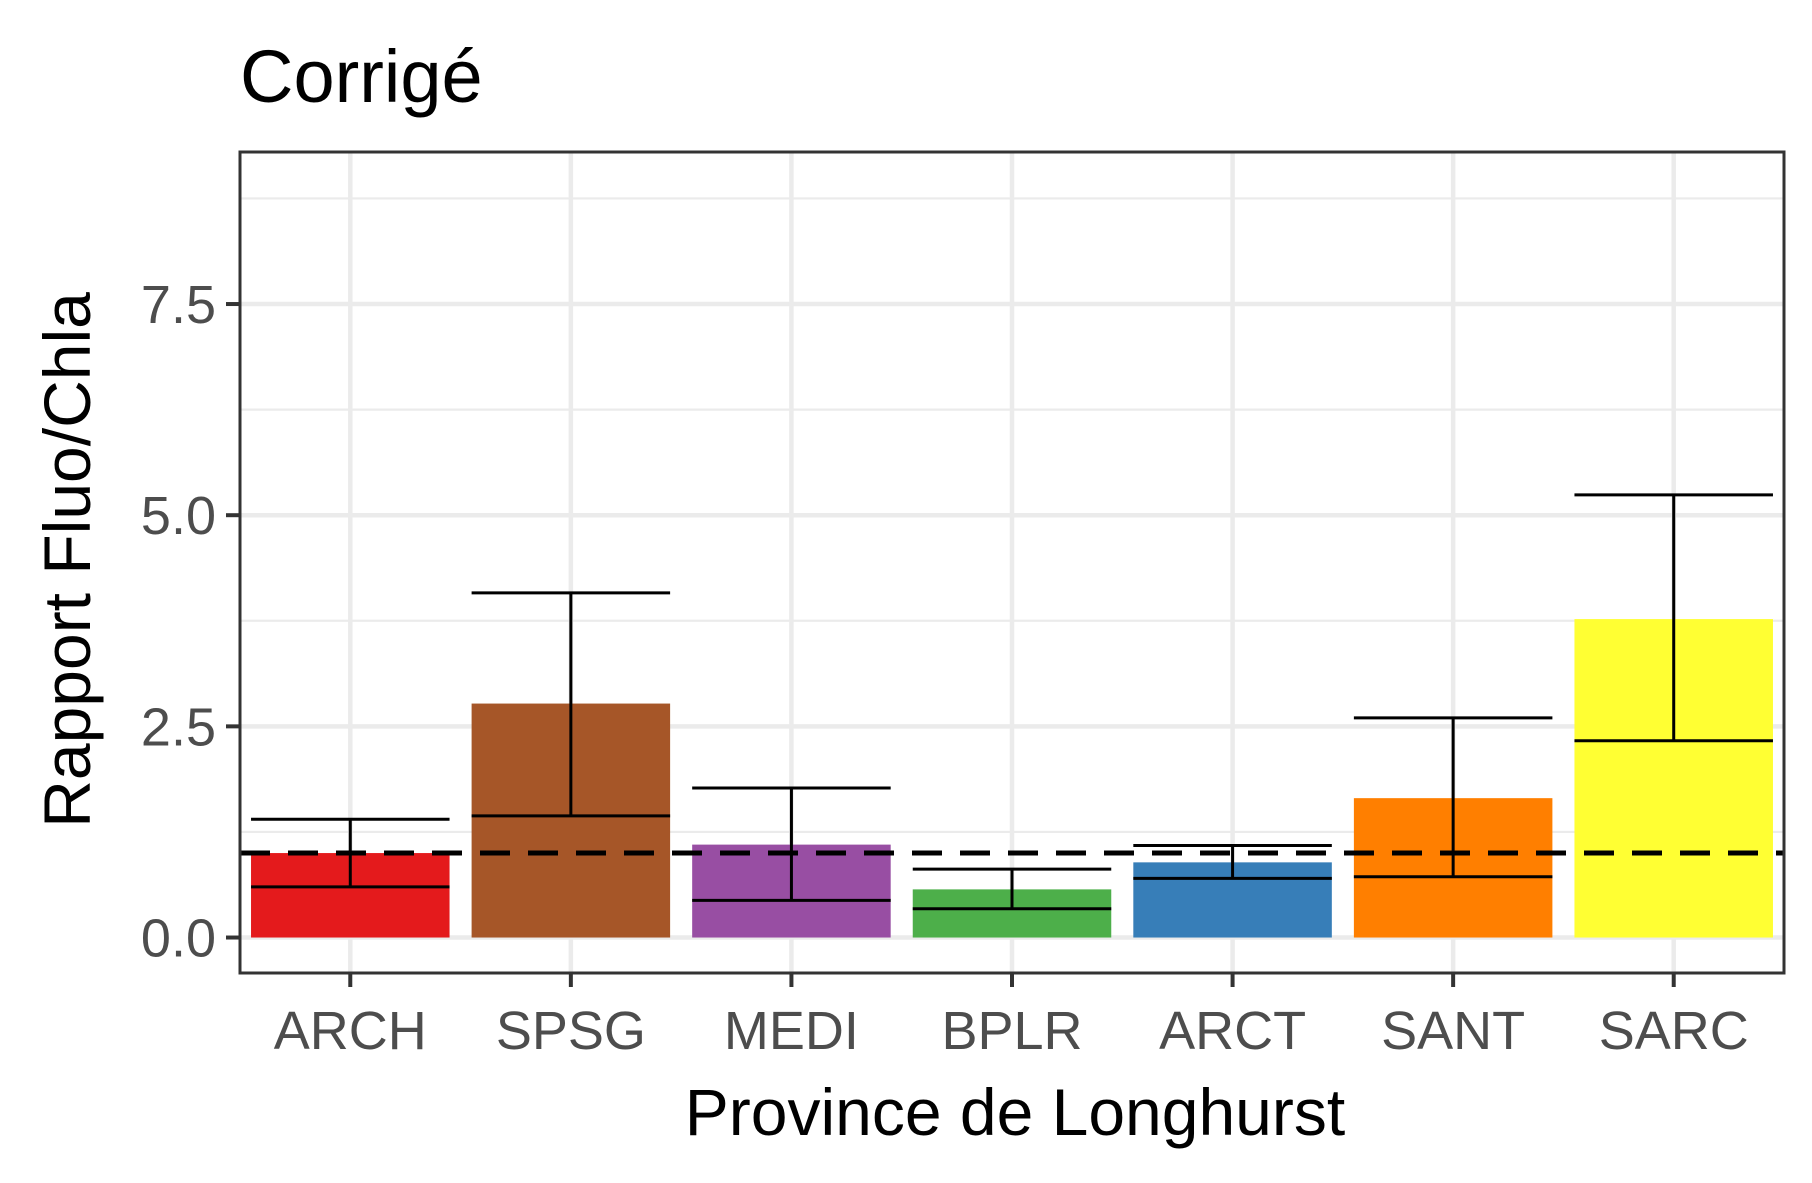  I want to click on y-tick-label: 2.5, so click(178, 727).